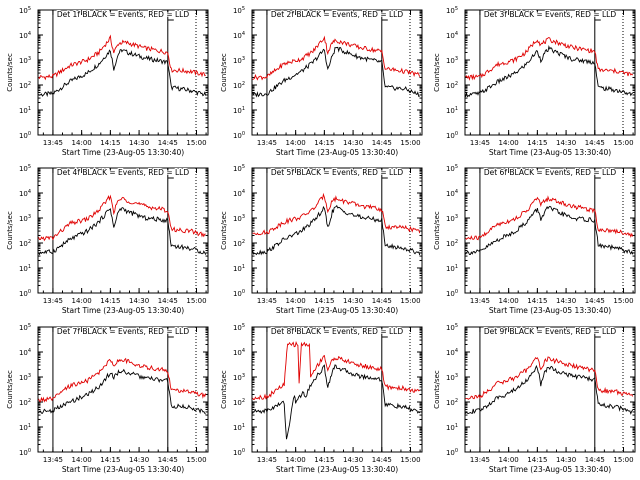 This screenshot has height=480, width=640. Describe the element at coordinates (550, 14) in the screenshot. I see `panel-title: Det 3f BLACK = Events, RED = LLD` at that location.